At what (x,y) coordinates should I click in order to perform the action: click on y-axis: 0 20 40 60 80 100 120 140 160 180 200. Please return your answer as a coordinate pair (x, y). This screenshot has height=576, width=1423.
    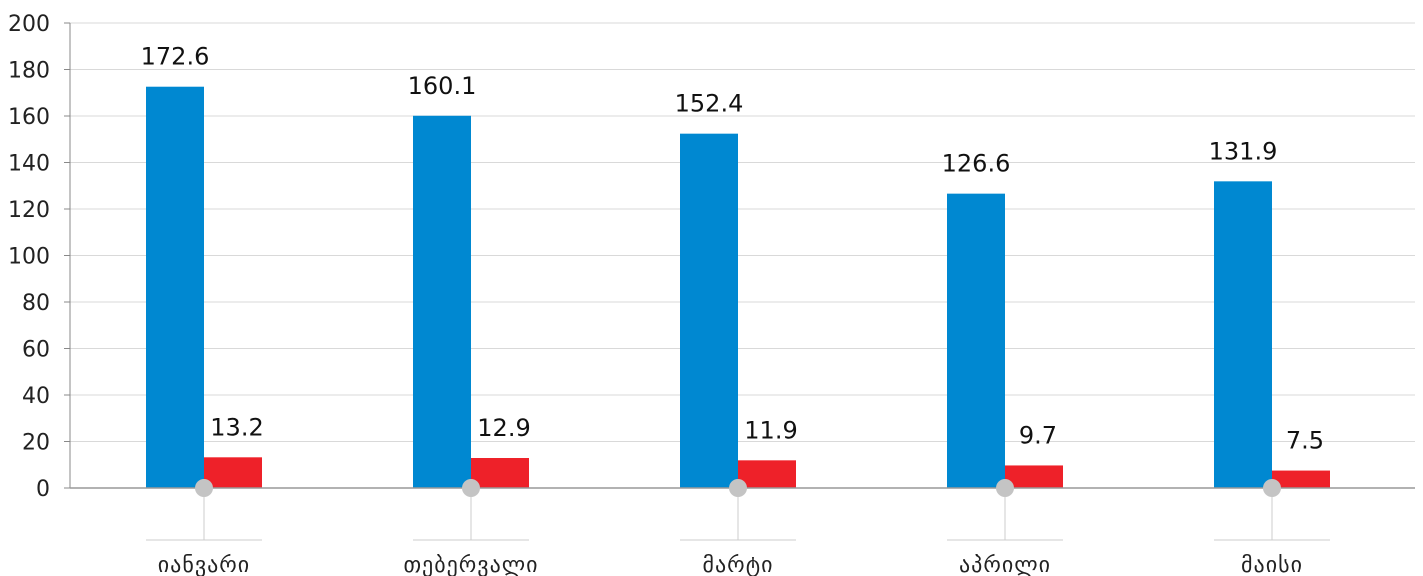
    Looking at the image, I should click on (39, 257).